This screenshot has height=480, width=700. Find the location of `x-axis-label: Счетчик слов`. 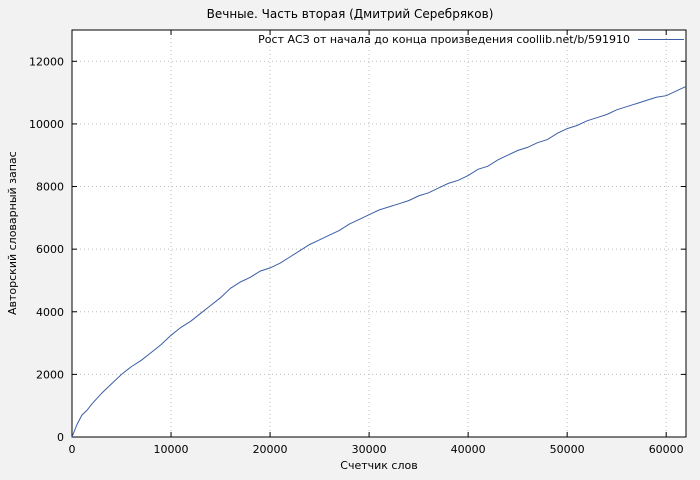

x-axis-label: Счетчик слов is located at coordinates (379, 465).